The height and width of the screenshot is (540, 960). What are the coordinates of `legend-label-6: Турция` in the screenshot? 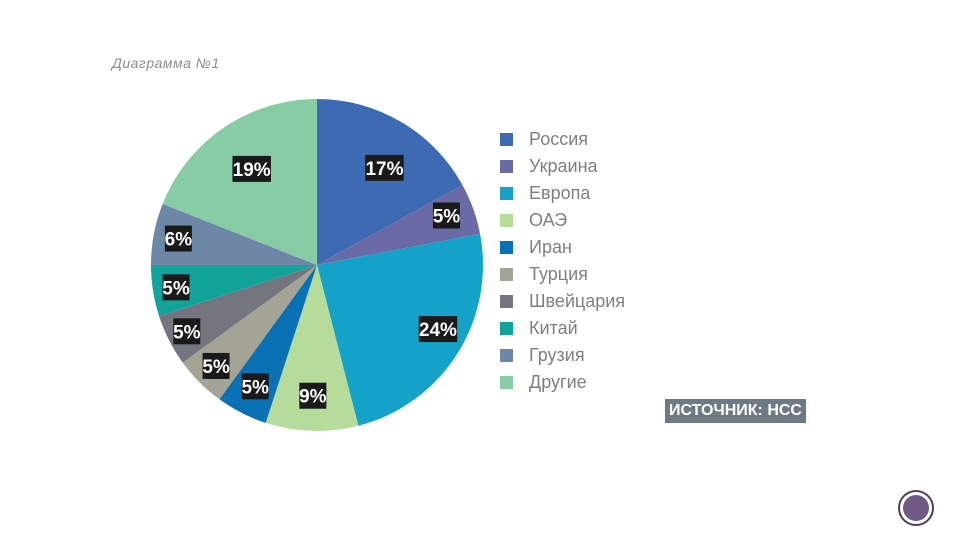 It's located at (558, 274).